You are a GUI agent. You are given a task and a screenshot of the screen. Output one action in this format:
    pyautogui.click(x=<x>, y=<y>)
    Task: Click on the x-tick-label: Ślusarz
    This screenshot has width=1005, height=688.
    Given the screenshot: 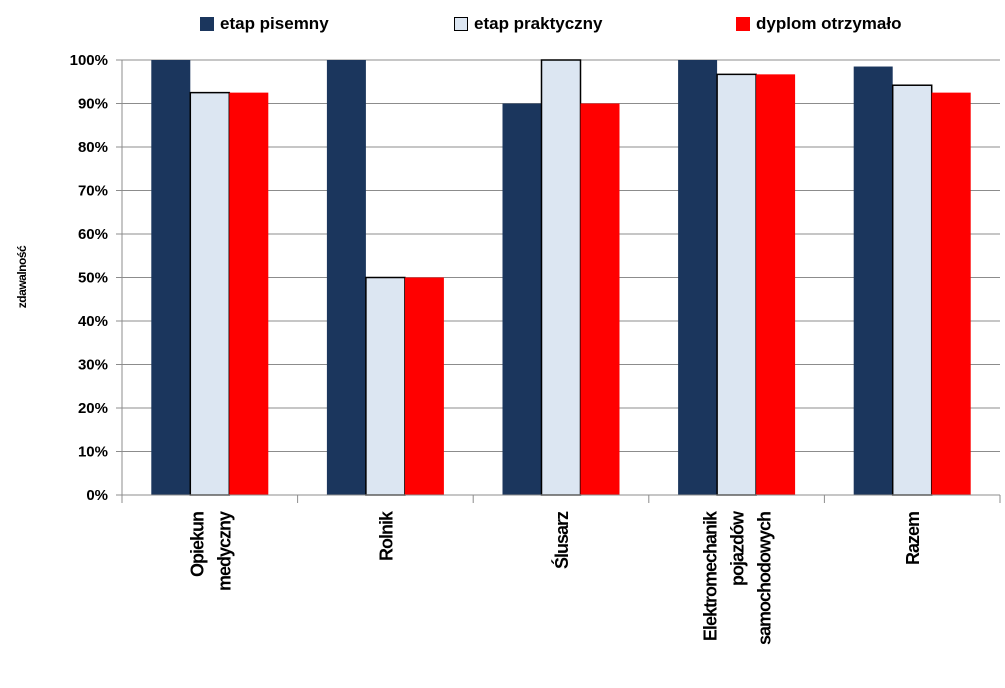 What is the action you would take?
    pyautogui.click(x=561, y=540)
    